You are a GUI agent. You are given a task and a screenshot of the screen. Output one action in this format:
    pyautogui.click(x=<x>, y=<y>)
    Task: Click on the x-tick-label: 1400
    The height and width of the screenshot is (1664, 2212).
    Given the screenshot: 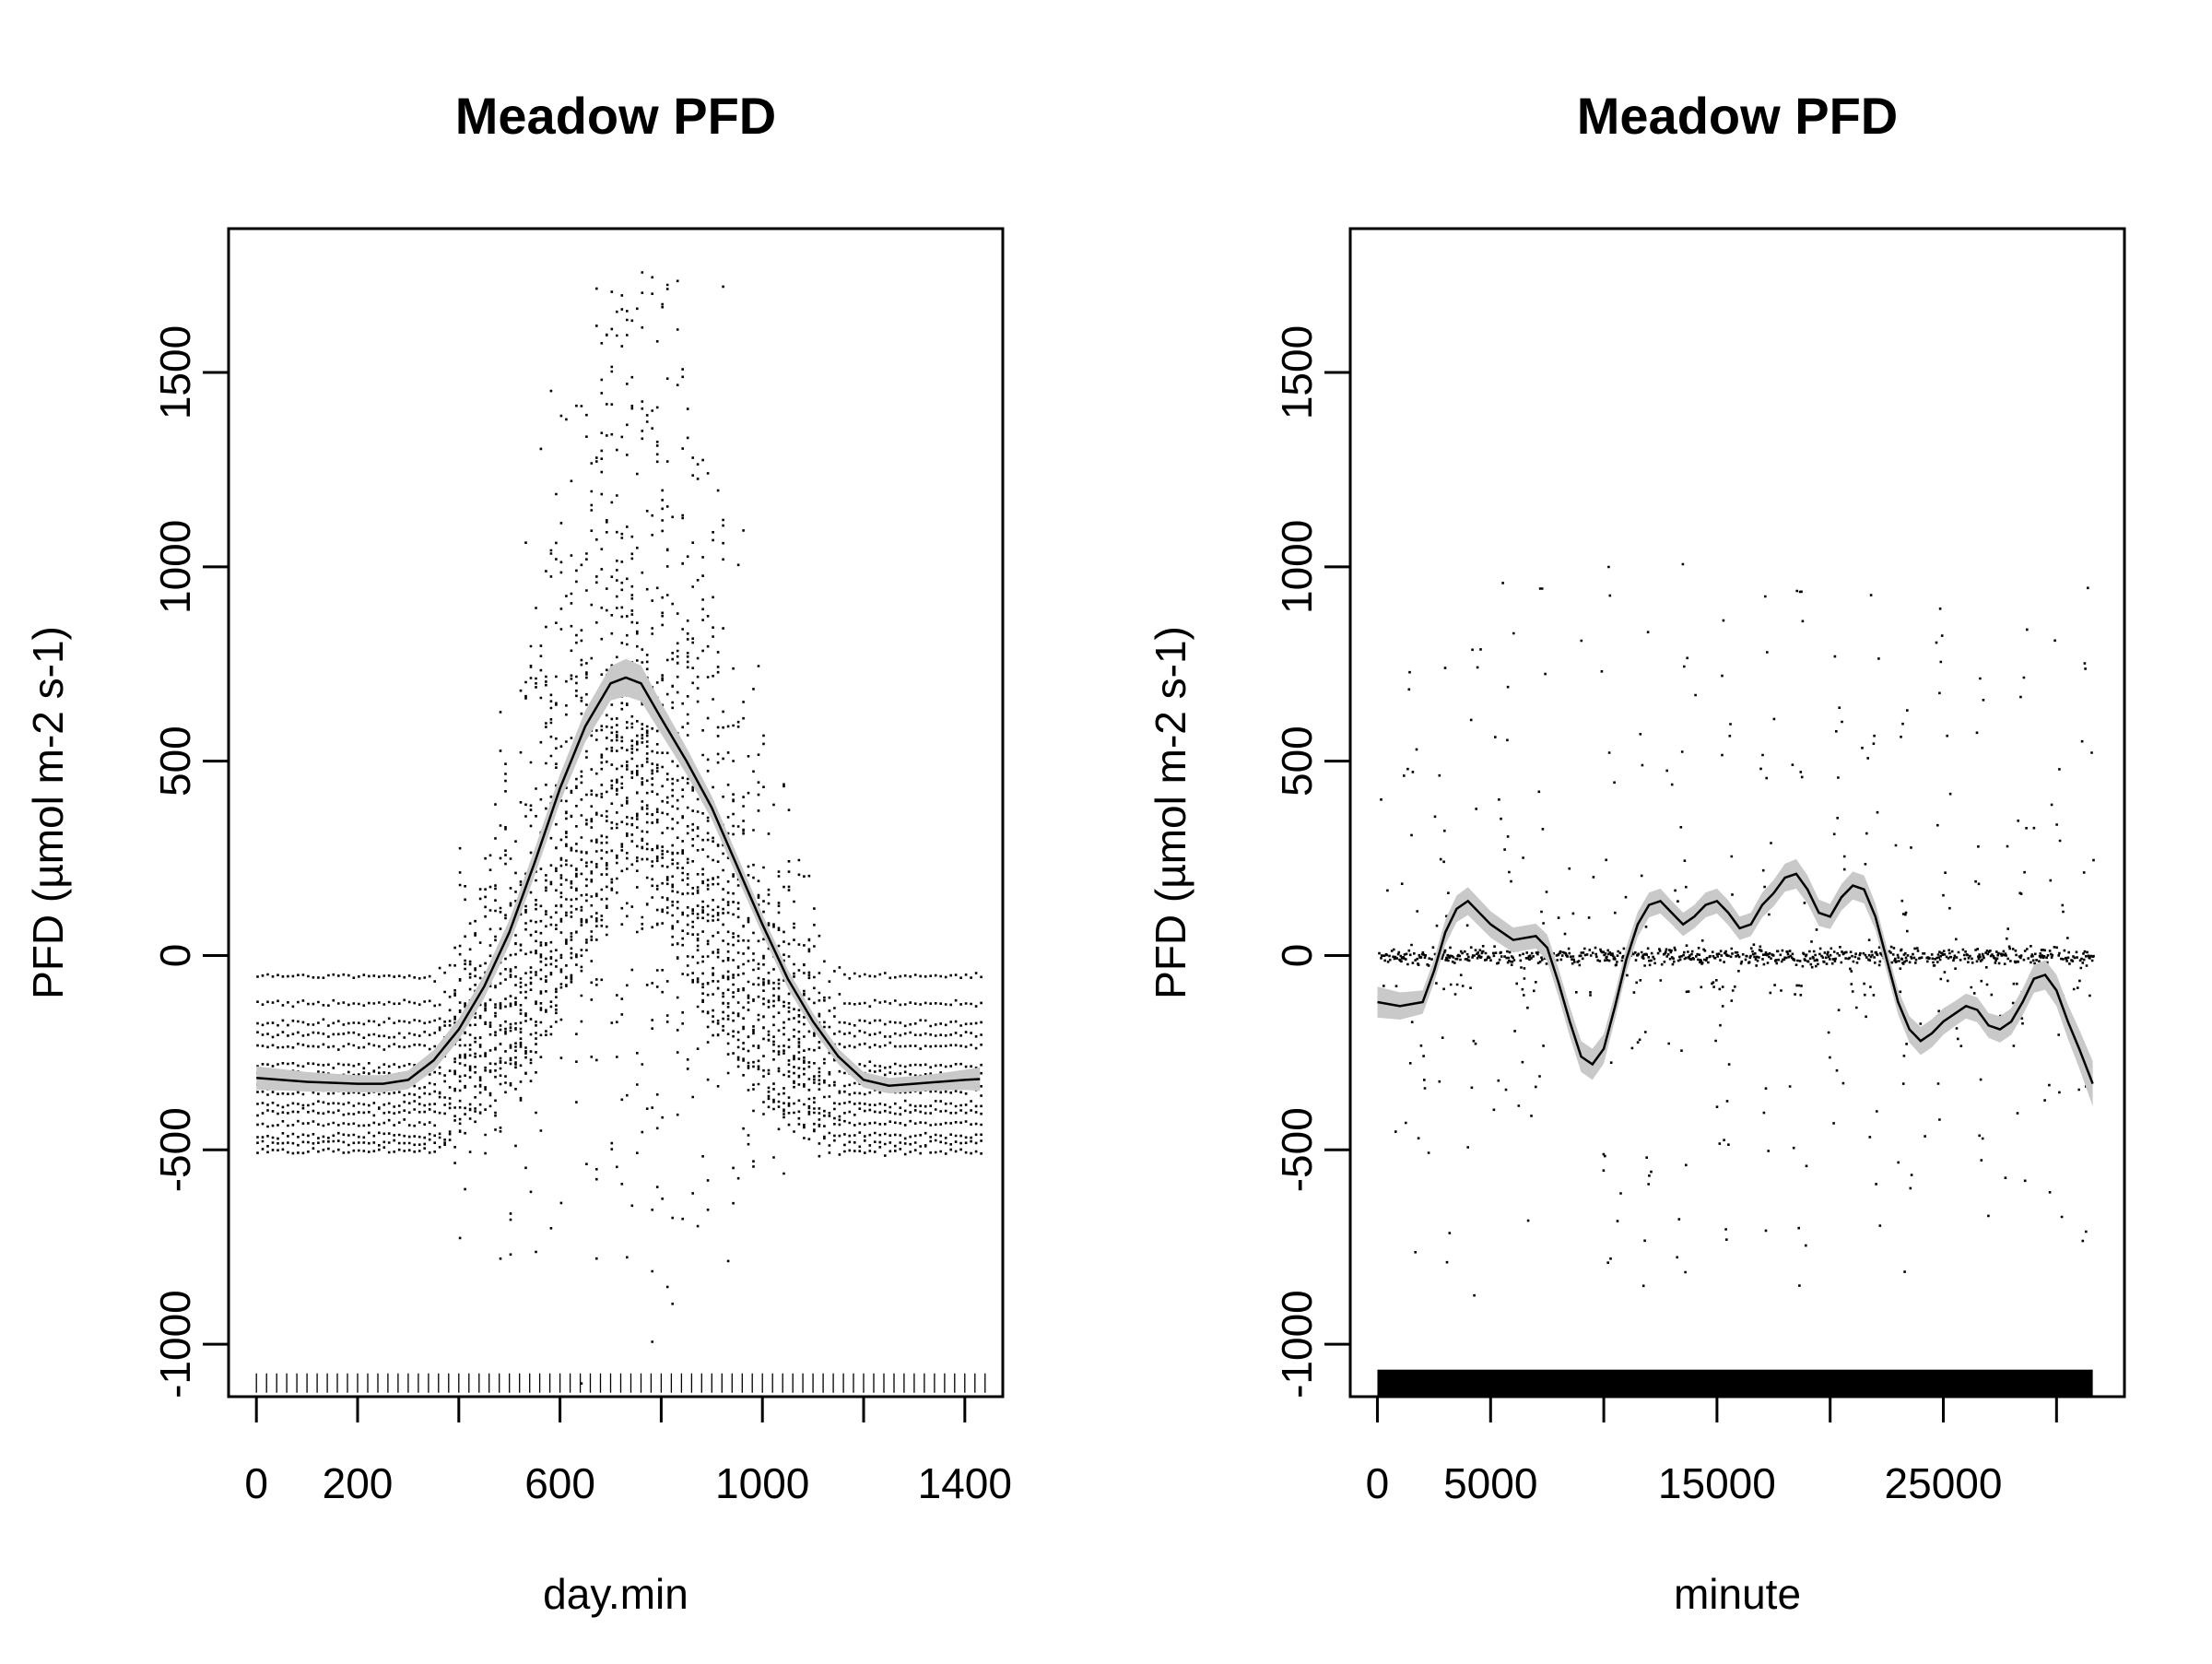 What is the action you would take?
    pyautogui.click(x=965, y=1483)
    